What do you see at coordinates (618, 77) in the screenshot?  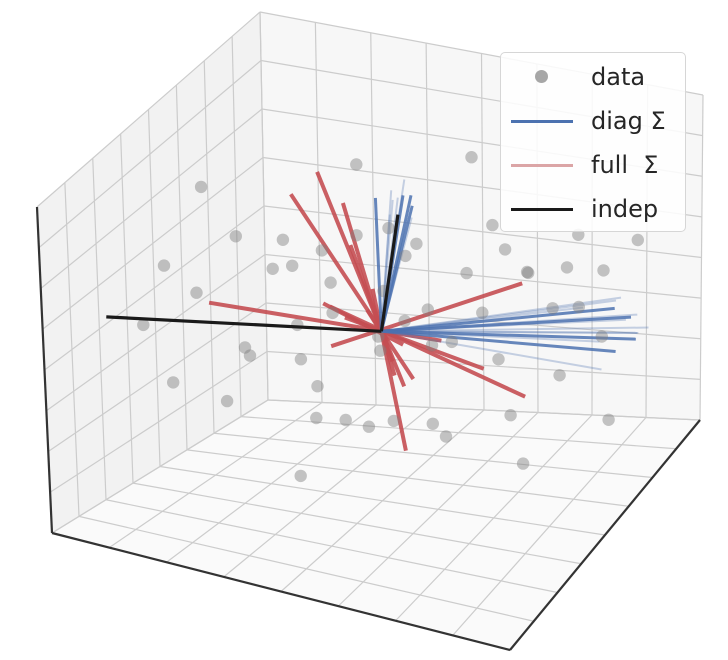 I see `legend-label-data: data` at bounding box center [618, 77].